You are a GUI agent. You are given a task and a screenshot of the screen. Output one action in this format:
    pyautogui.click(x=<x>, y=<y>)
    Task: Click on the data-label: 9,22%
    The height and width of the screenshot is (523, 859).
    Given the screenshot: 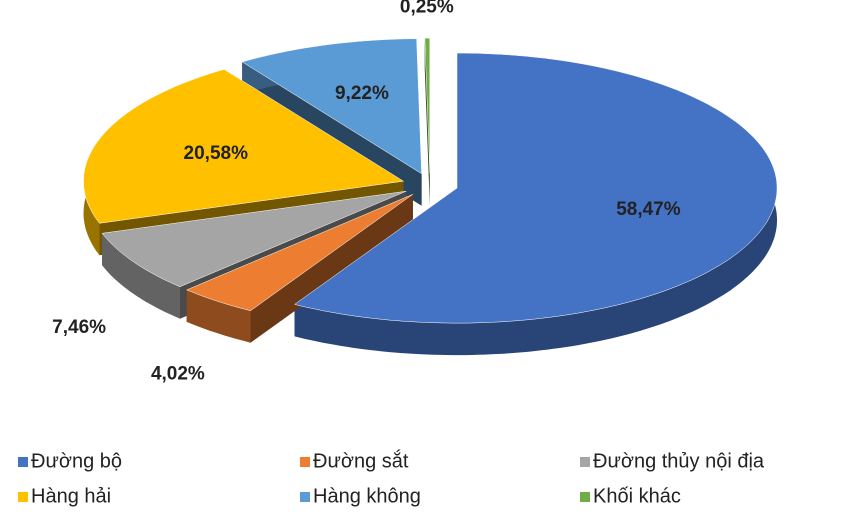 What is the action you would take?
    pyautogui.click(x=362, y=93)
    